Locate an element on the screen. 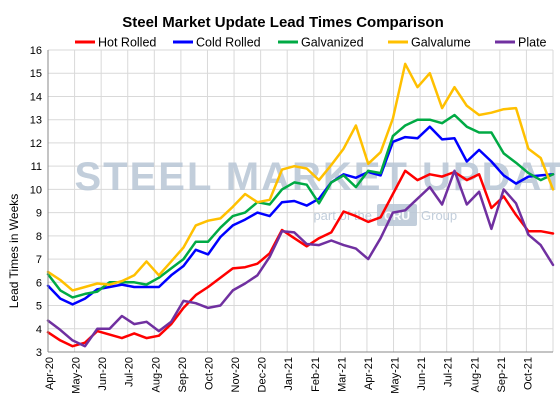  watermark-suffix-text: Group is located at coordinates (439, 215).